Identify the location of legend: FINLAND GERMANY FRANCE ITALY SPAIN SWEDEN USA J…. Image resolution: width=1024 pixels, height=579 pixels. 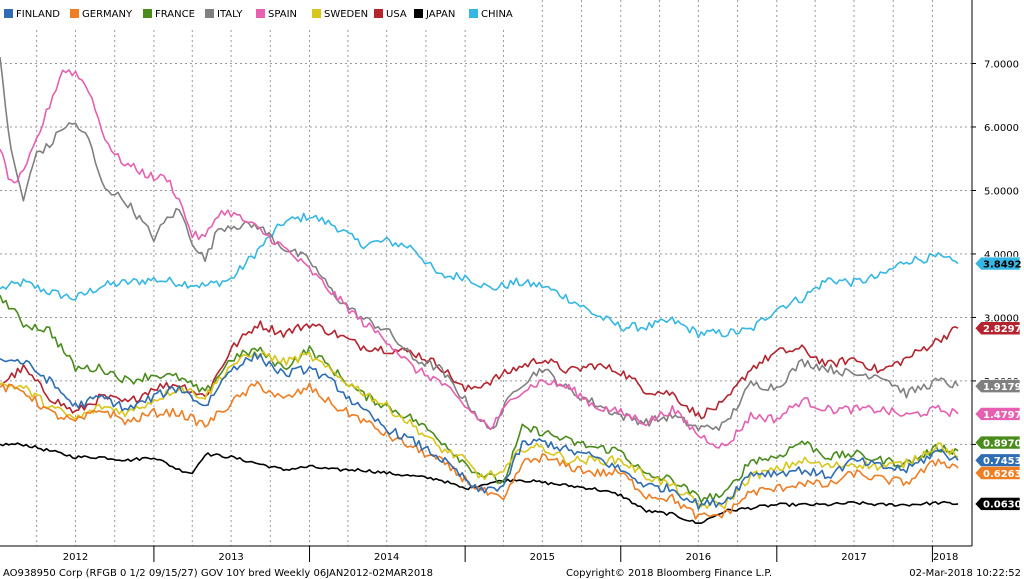
(263, 13).